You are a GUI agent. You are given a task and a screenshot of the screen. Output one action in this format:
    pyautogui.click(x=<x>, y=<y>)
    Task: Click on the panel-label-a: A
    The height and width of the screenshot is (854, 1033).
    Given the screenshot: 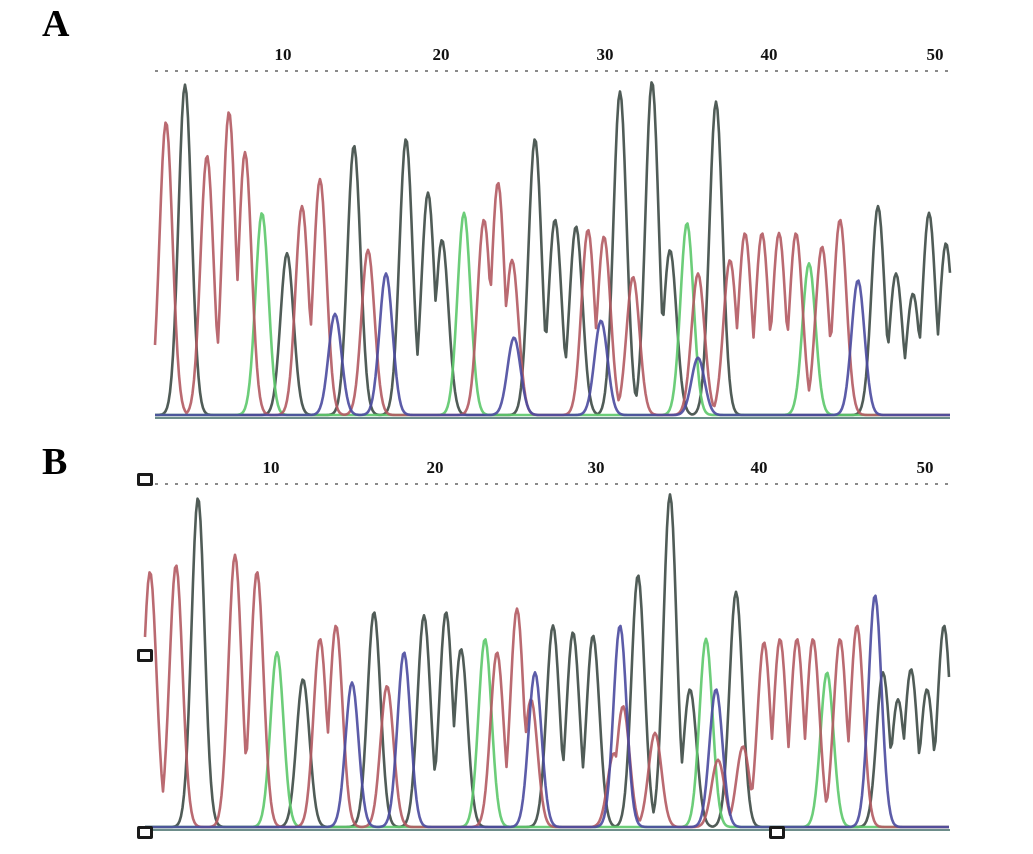 What is the action you would take?
    pyautogui.click(x=56, y=24)
    